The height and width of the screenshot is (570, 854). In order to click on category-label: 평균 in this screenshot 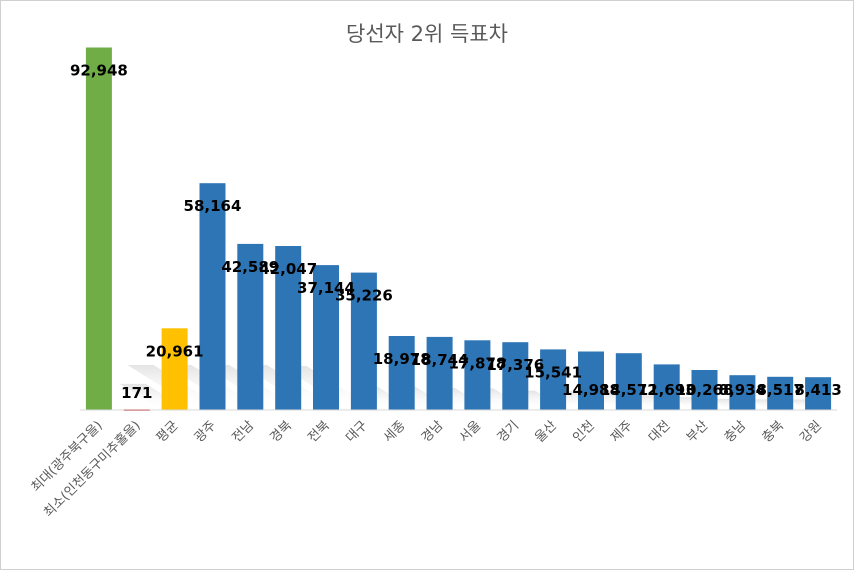, I will do `click(168, 432)`.